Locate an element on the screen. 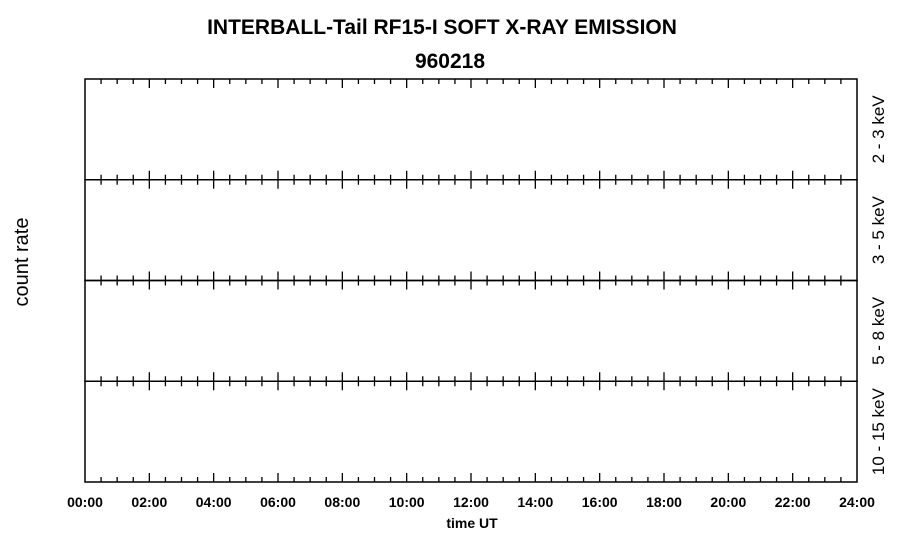 The width and height of the screenshot is (900, 548). x-tick-label: 10:00 is located at coordinates (407, 502).